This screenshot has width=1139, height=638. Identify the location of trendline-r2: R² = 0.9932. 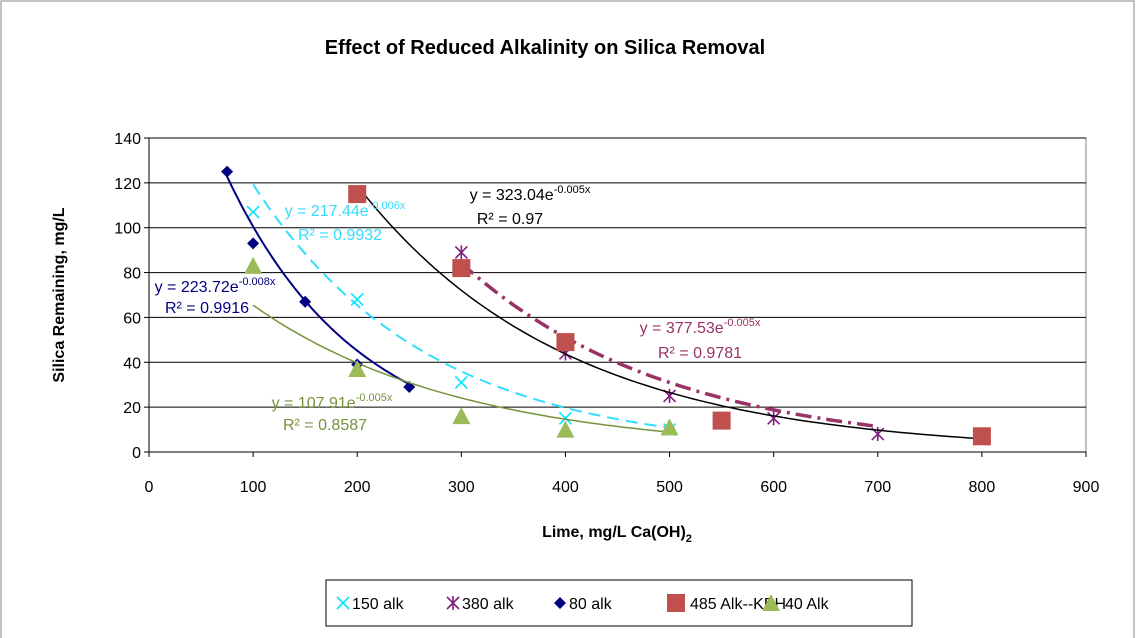
(340, 235).